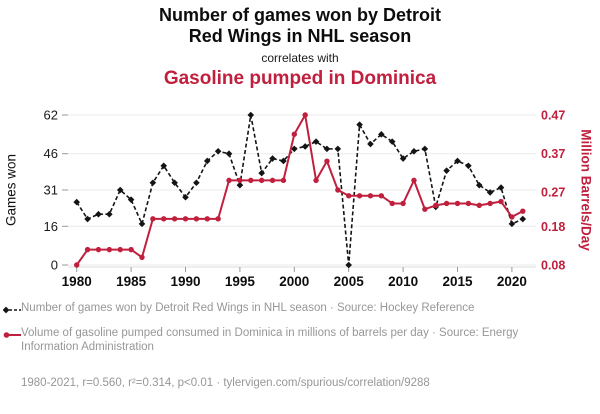 The image size is (600, 414). I want to click on right-tick-label: 0.27, so click(553, 192).